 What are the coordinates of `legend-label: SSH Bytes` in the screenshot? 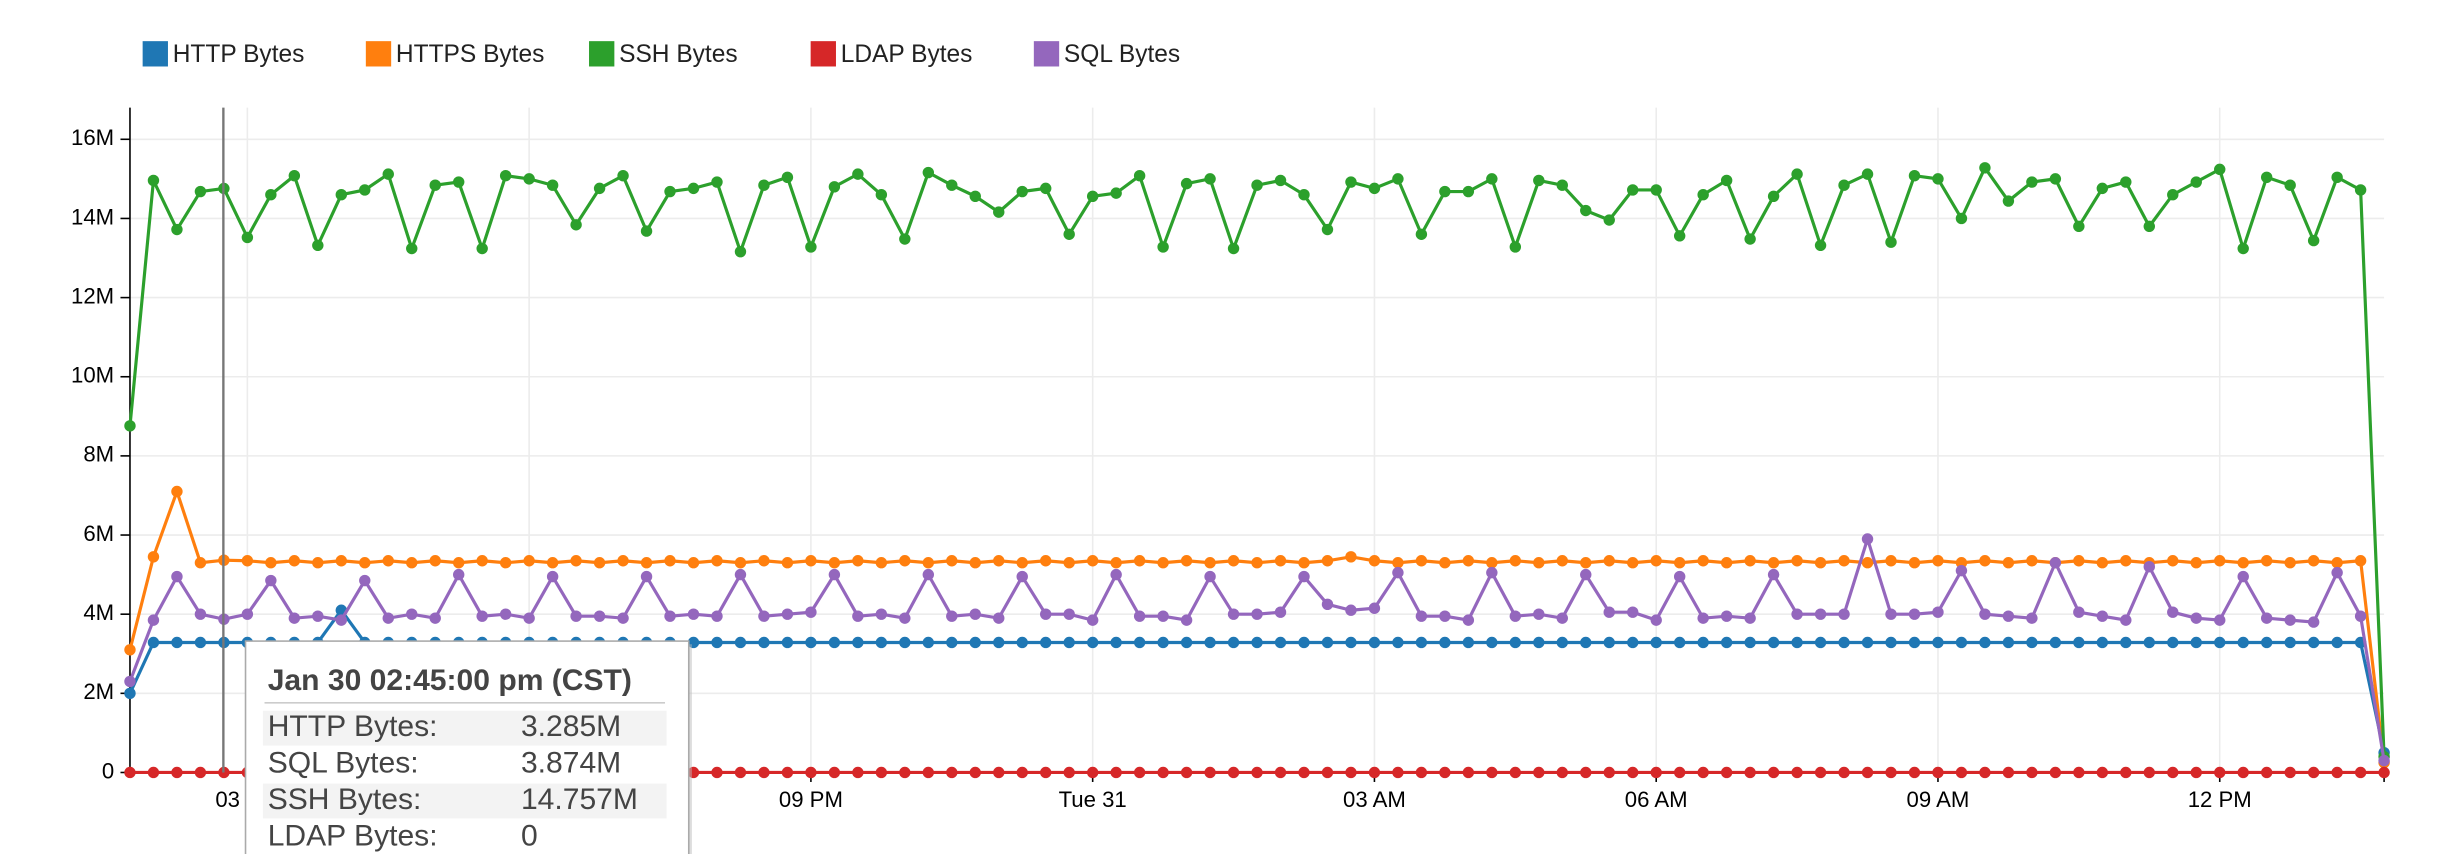 It's located at (678, 54).